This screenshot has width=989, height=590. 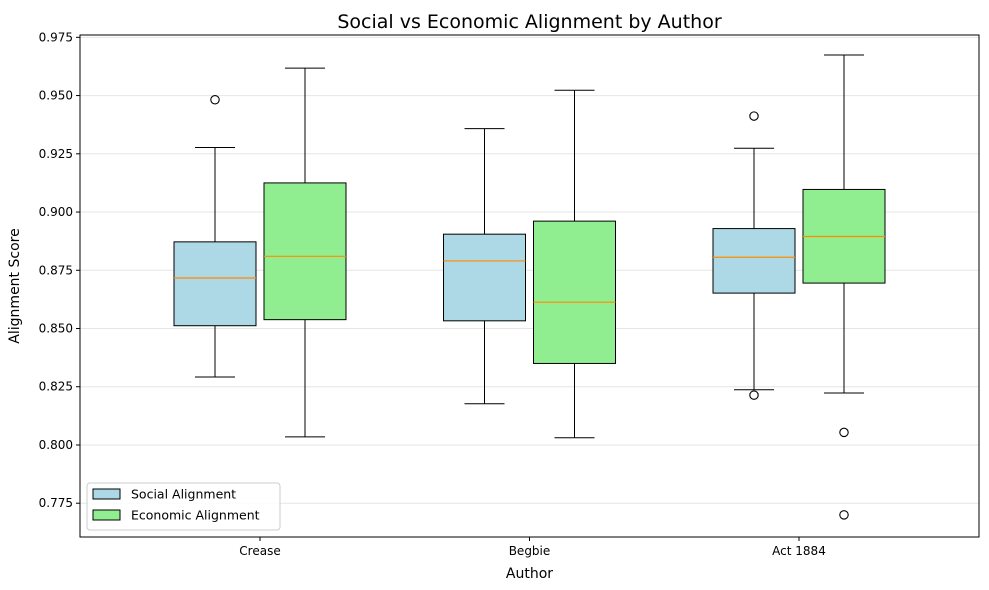 I want to click on x-tick-label: Begbie, so click(x=530, y=551).